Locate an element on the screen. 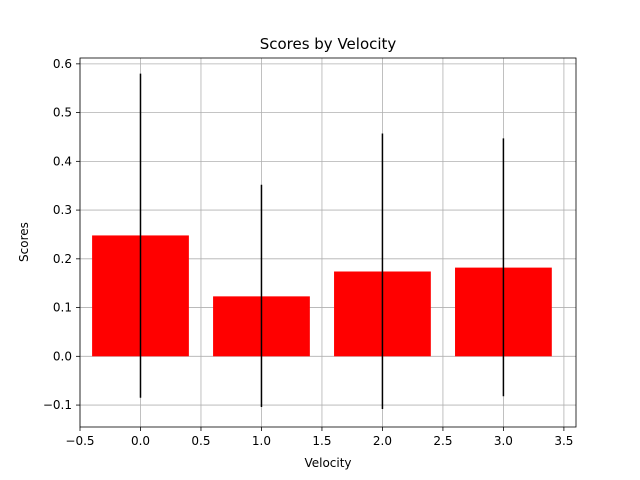  x-axis-ticks: −0.5 0.0 0.5 1.0 1.5 2.0 2.5 3.0 3.5 is located at coordinates (319, 437).